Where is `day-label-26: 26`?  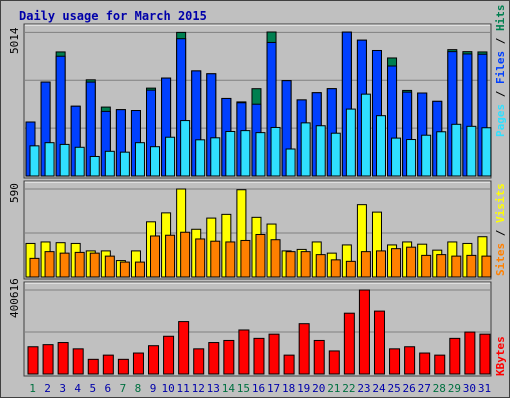
day-label-26: 26 is located at coordinates (409, 388).